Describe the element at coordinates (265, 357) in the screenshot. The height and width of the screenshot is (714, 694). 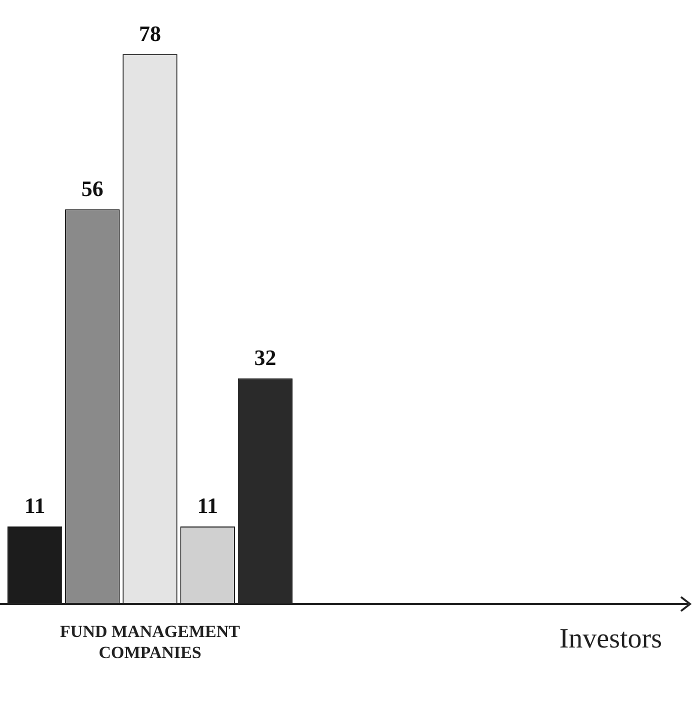
I see `data-label: 32` at that location.